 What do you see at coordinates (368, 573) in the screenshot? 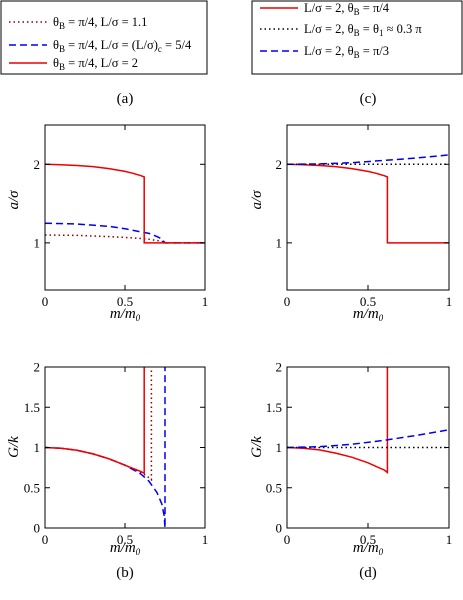
I see `panel-label: (d)` at bounding box center [368, 573].